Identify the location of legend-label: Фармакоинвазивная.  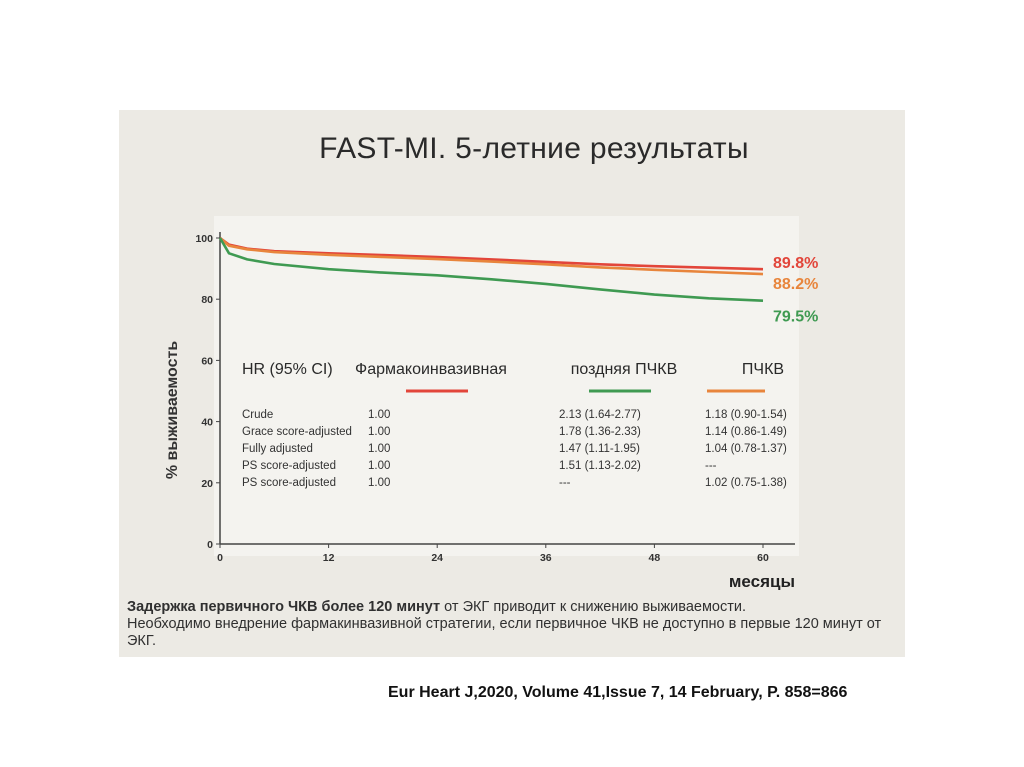
(431, 369).